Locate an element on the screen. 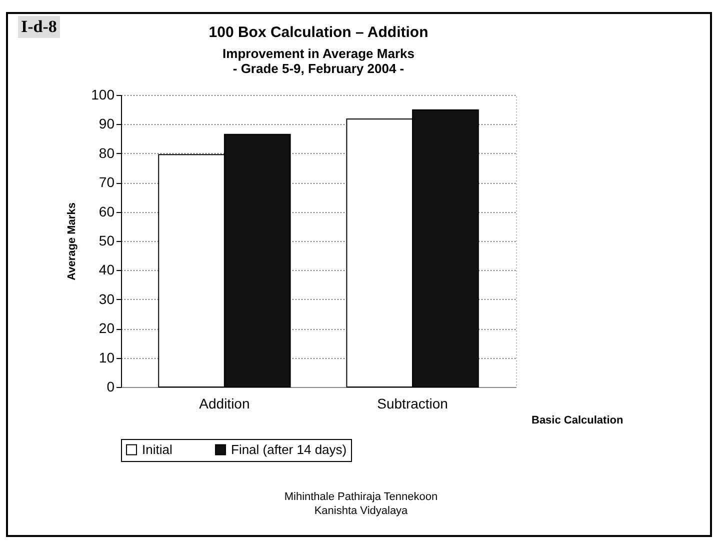 Image resolution: width=722 pixels, height=543 pixels. text: Kanishta Vidyalaya is located at coordinates (361, 511).